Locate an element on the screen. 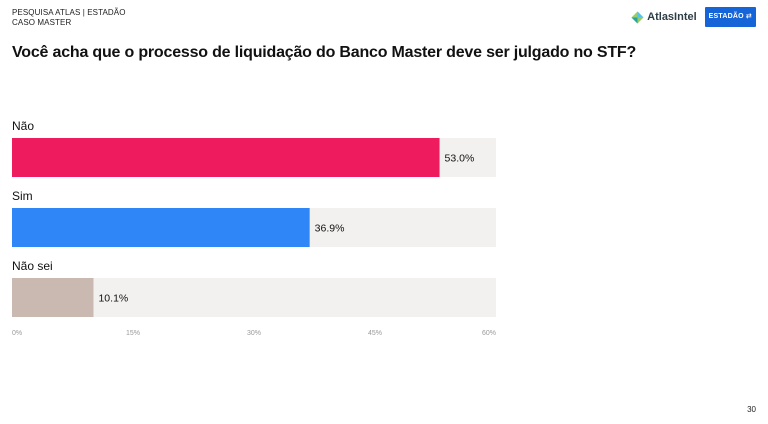  page-number: 30 is located at coordinates (751, 409).